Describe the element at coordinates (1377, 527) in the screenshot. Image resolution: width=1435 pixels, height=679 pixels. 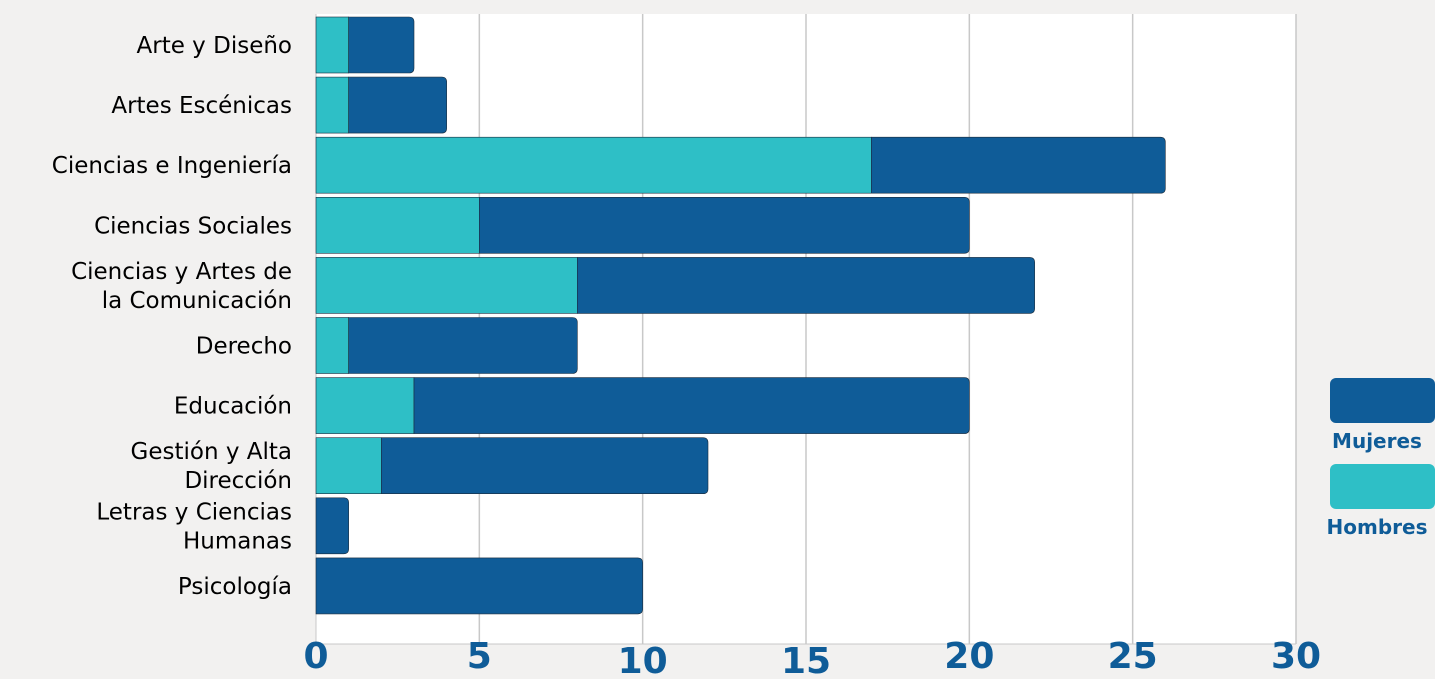
I see `legend-label-hombres: Hombres` at that location.